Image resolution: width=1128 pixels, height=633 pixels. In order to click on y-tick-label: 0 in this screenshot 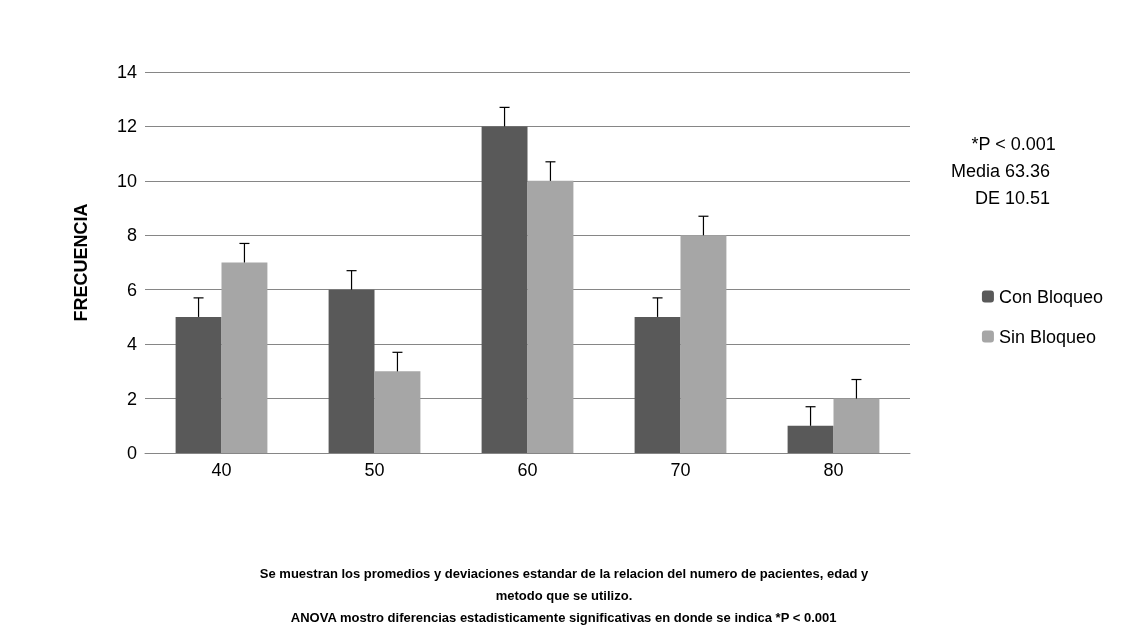, I will do `click(131, 453)`.